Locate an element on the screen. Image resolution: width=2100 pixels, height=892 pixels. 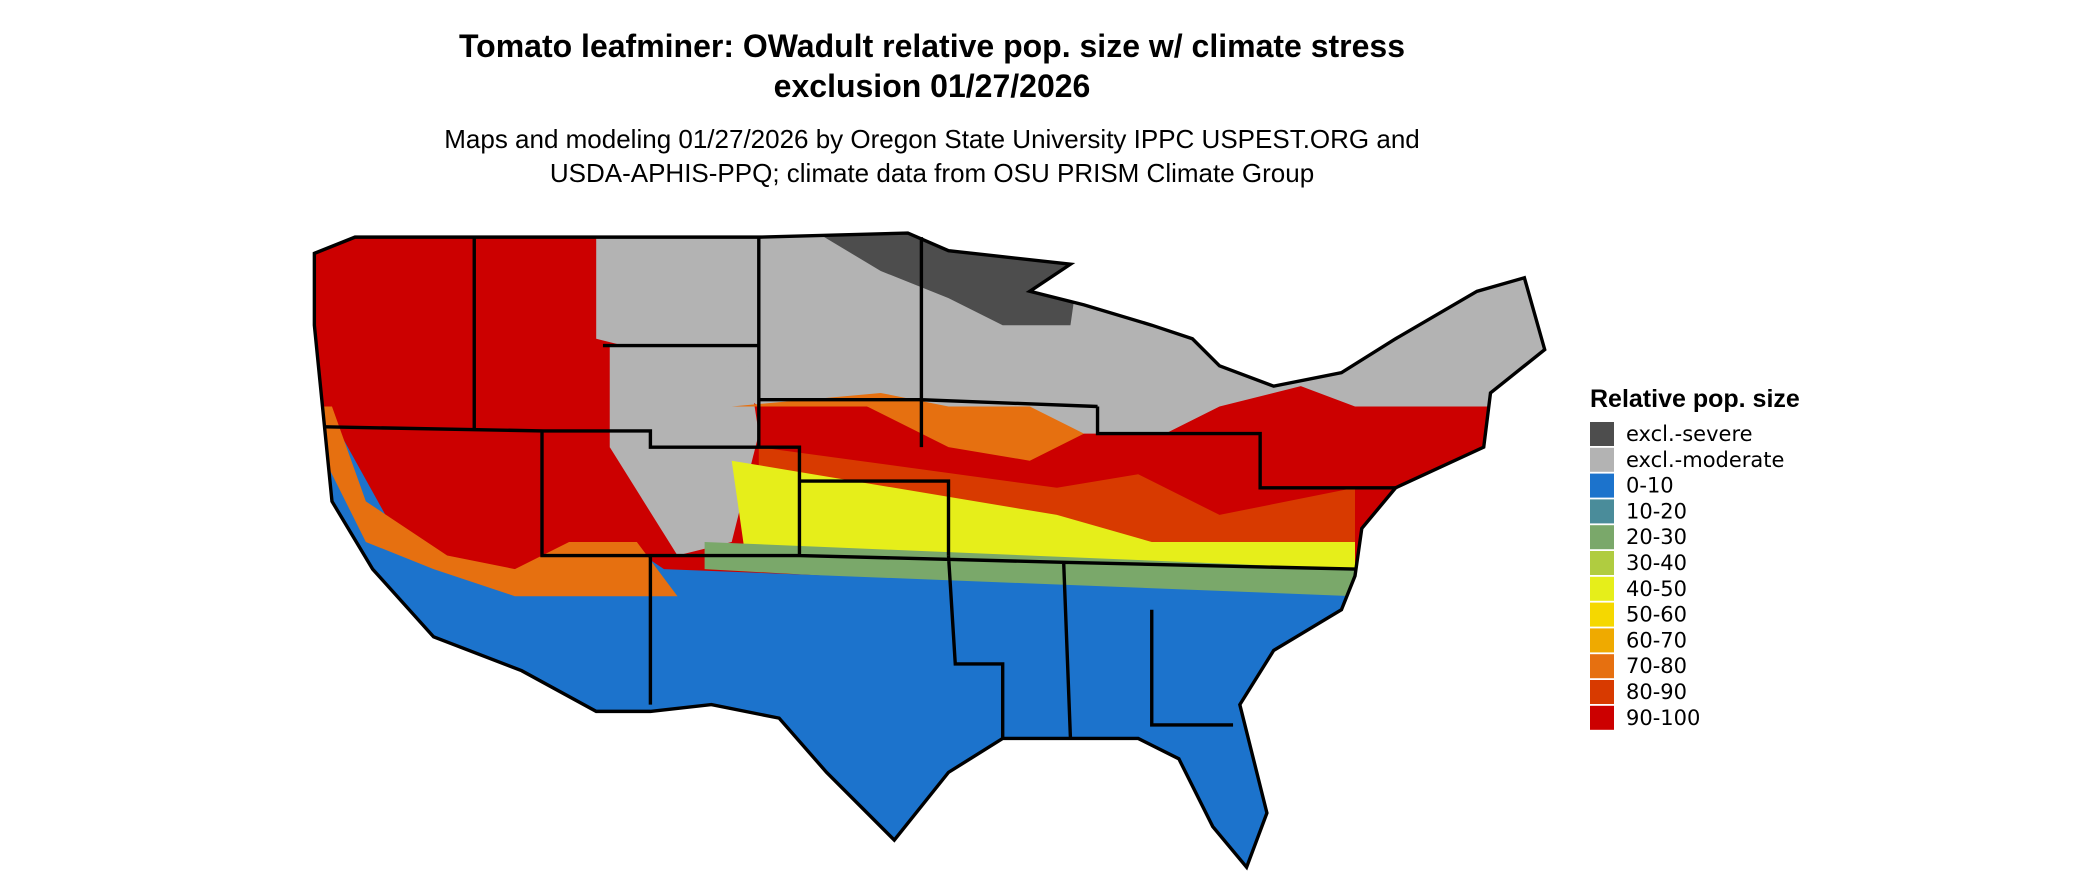
legend-label: 60-70 is located at coordinates (1656, 640).